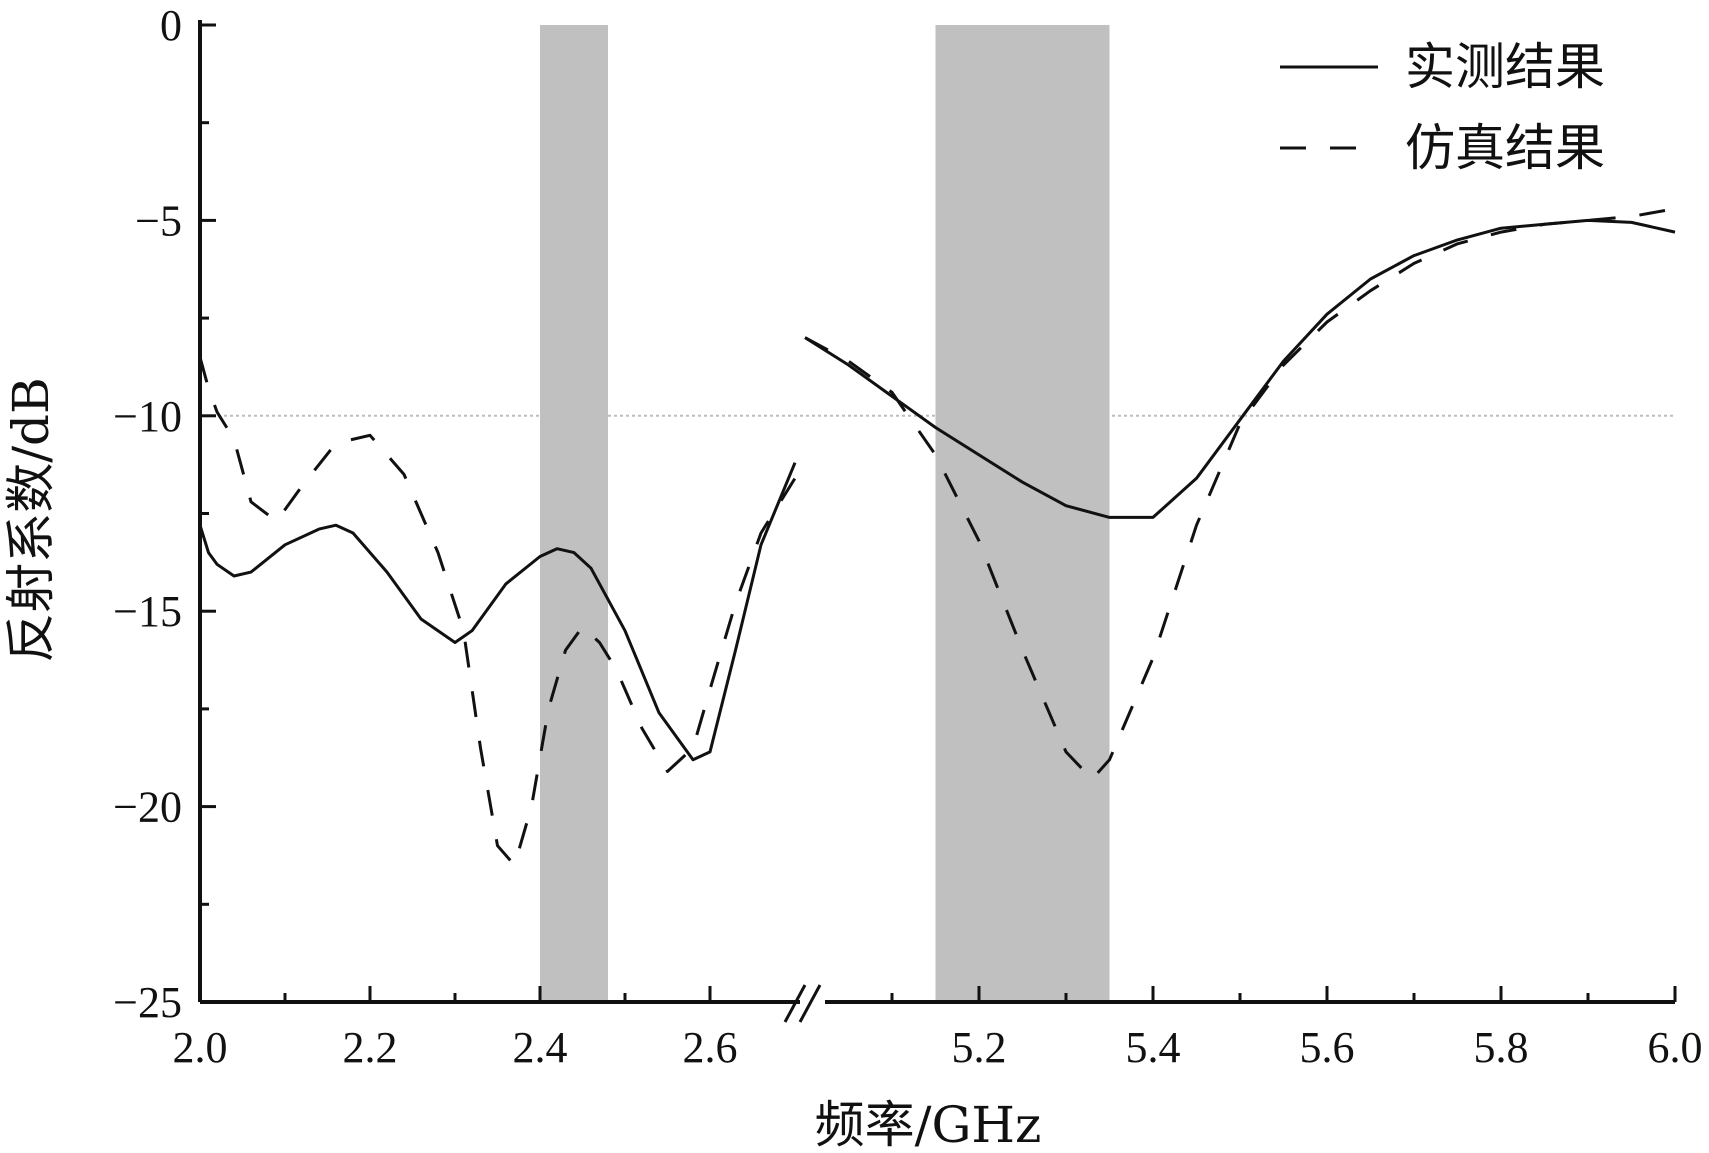 This screenshot has height=1153, width=1709. What do you see at coordinates (1442, 107) in the screenshot?
I see `legend: 实测结果 仿真结果` at bounding box center [1442, 107].